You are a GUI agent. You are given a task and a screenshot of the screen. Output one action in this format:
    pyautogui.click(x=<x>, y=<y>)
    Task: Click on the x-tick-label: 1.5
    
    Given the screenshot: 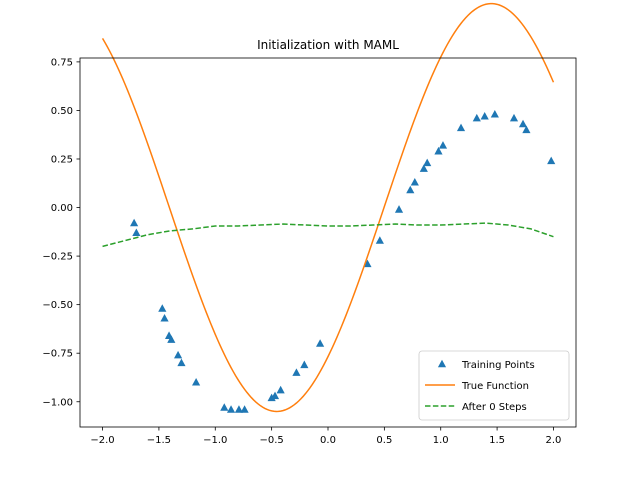 What is the action you would take?
    pyautogui.click(x=497, y=440)
    